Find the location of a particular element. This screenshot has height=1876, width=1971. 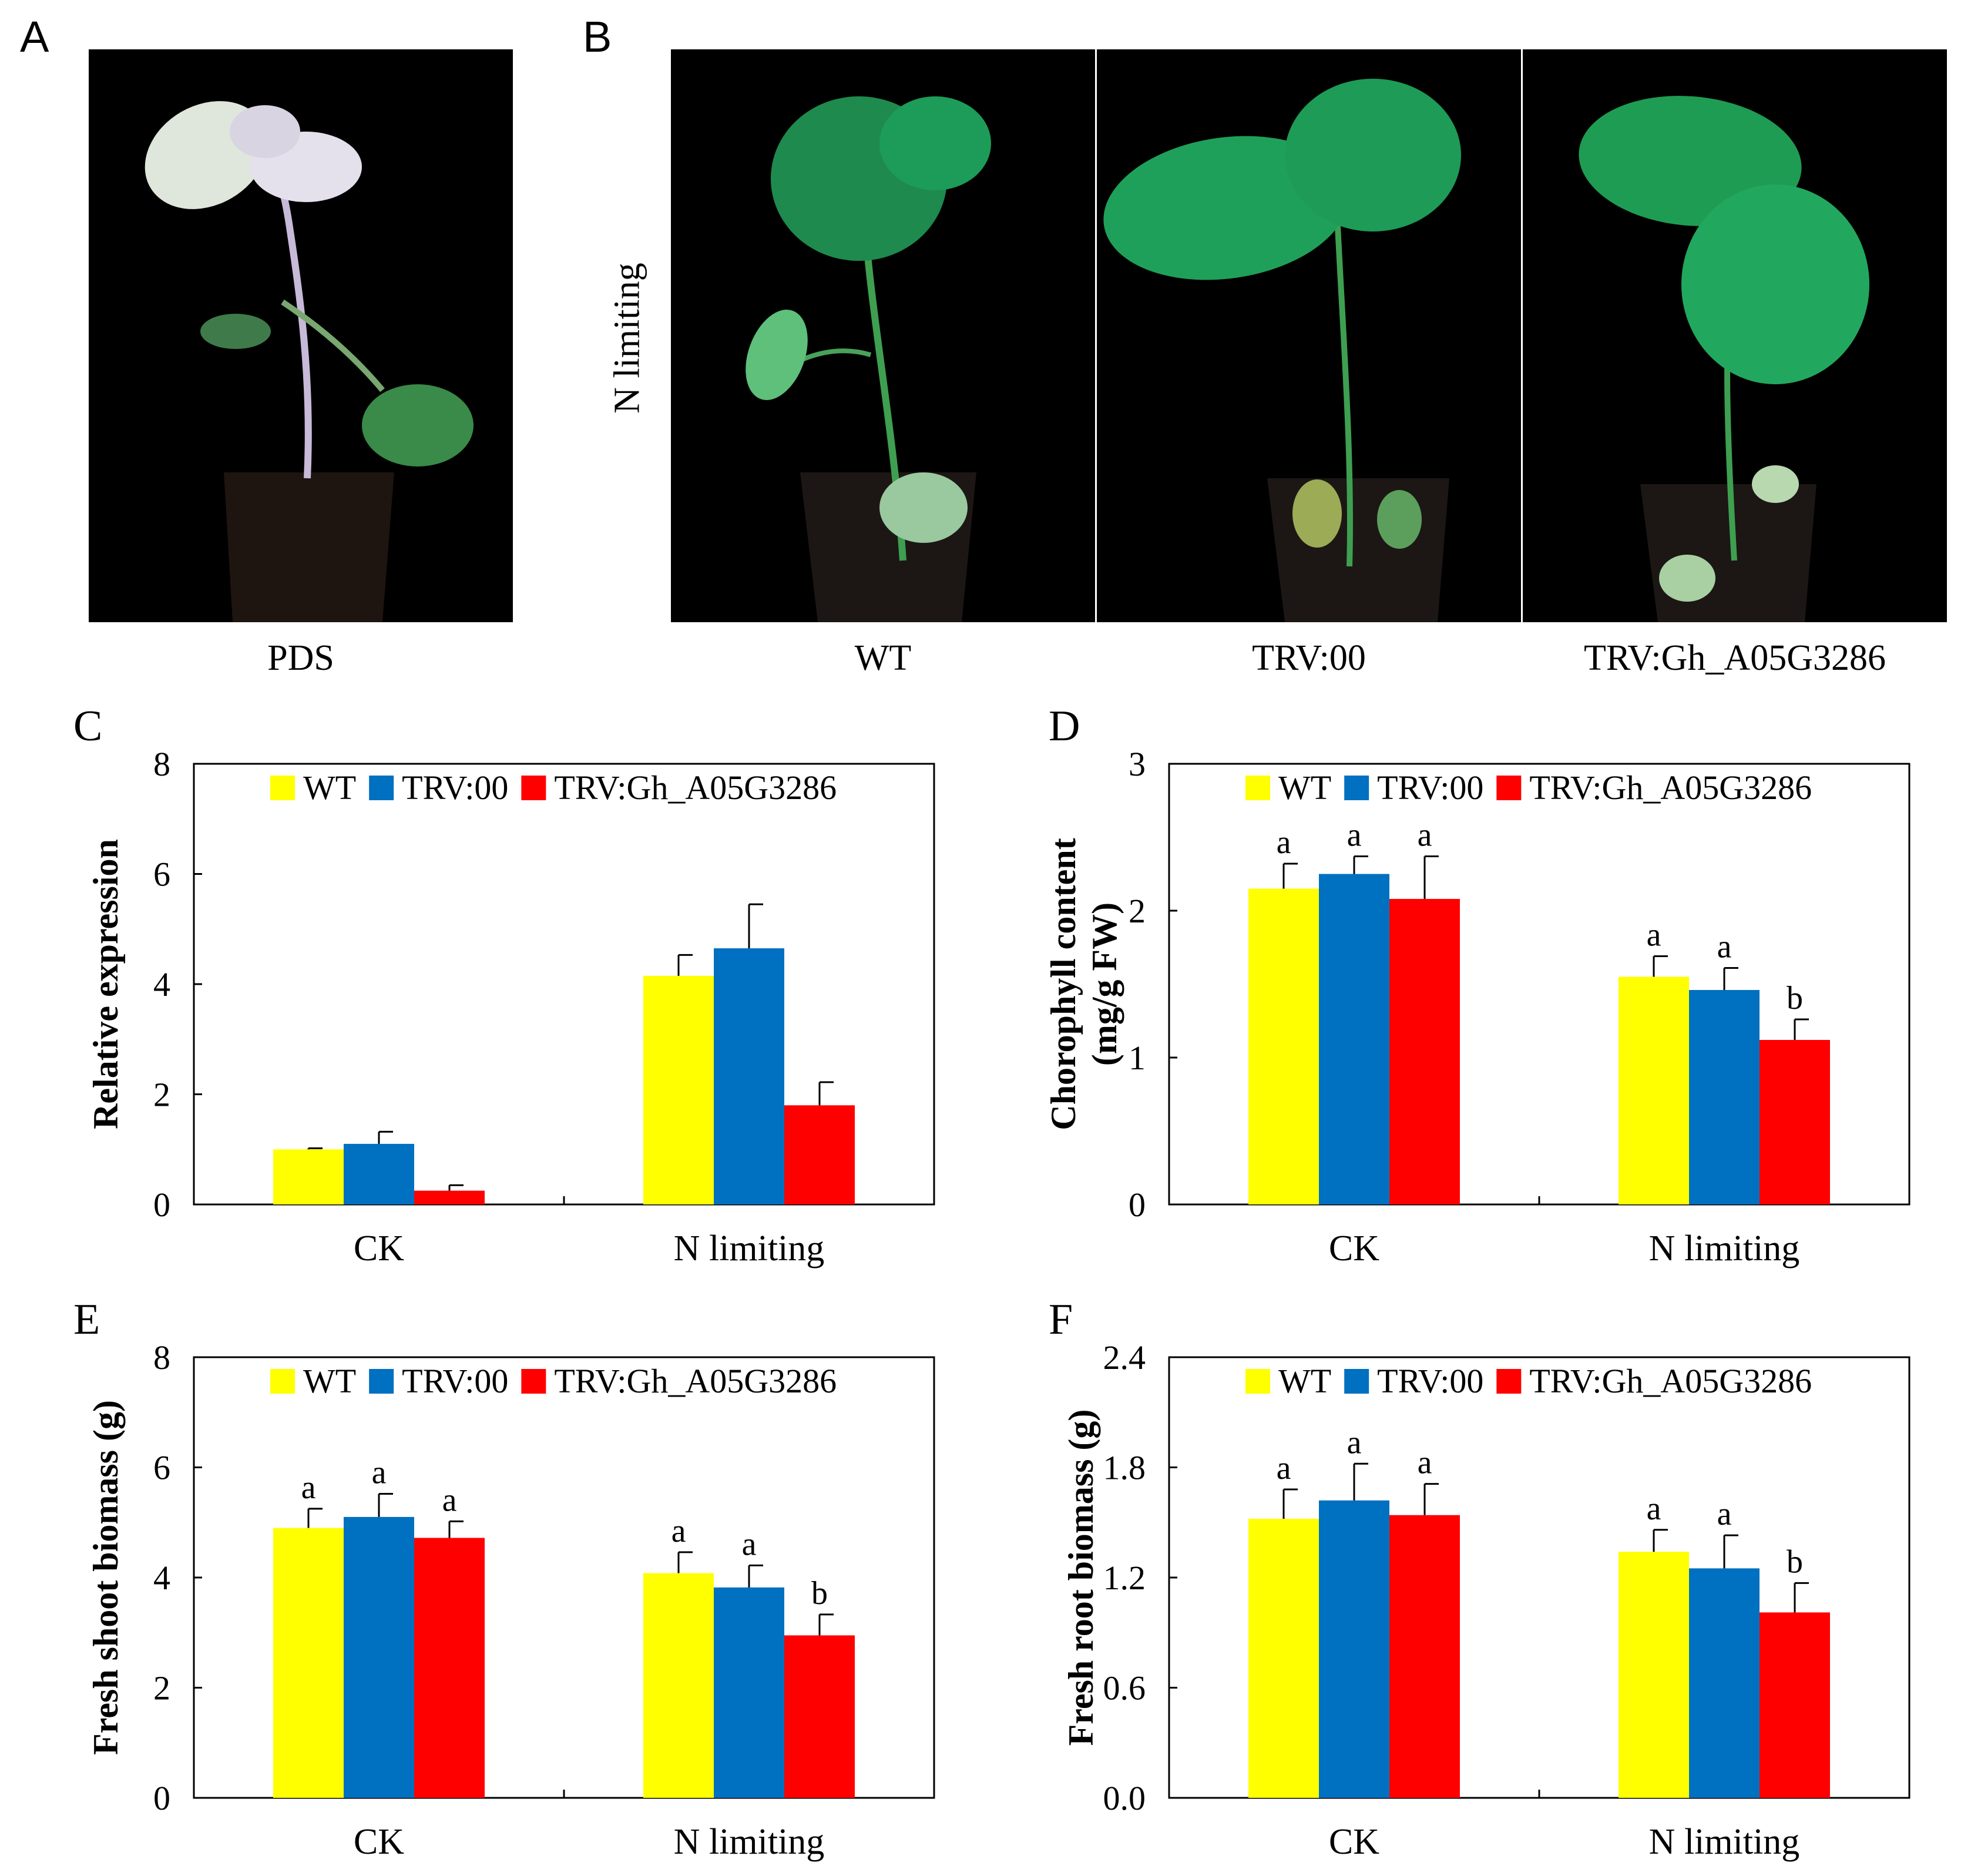

panel-b-side-label: N limiting is located at coordinates (627, 338).